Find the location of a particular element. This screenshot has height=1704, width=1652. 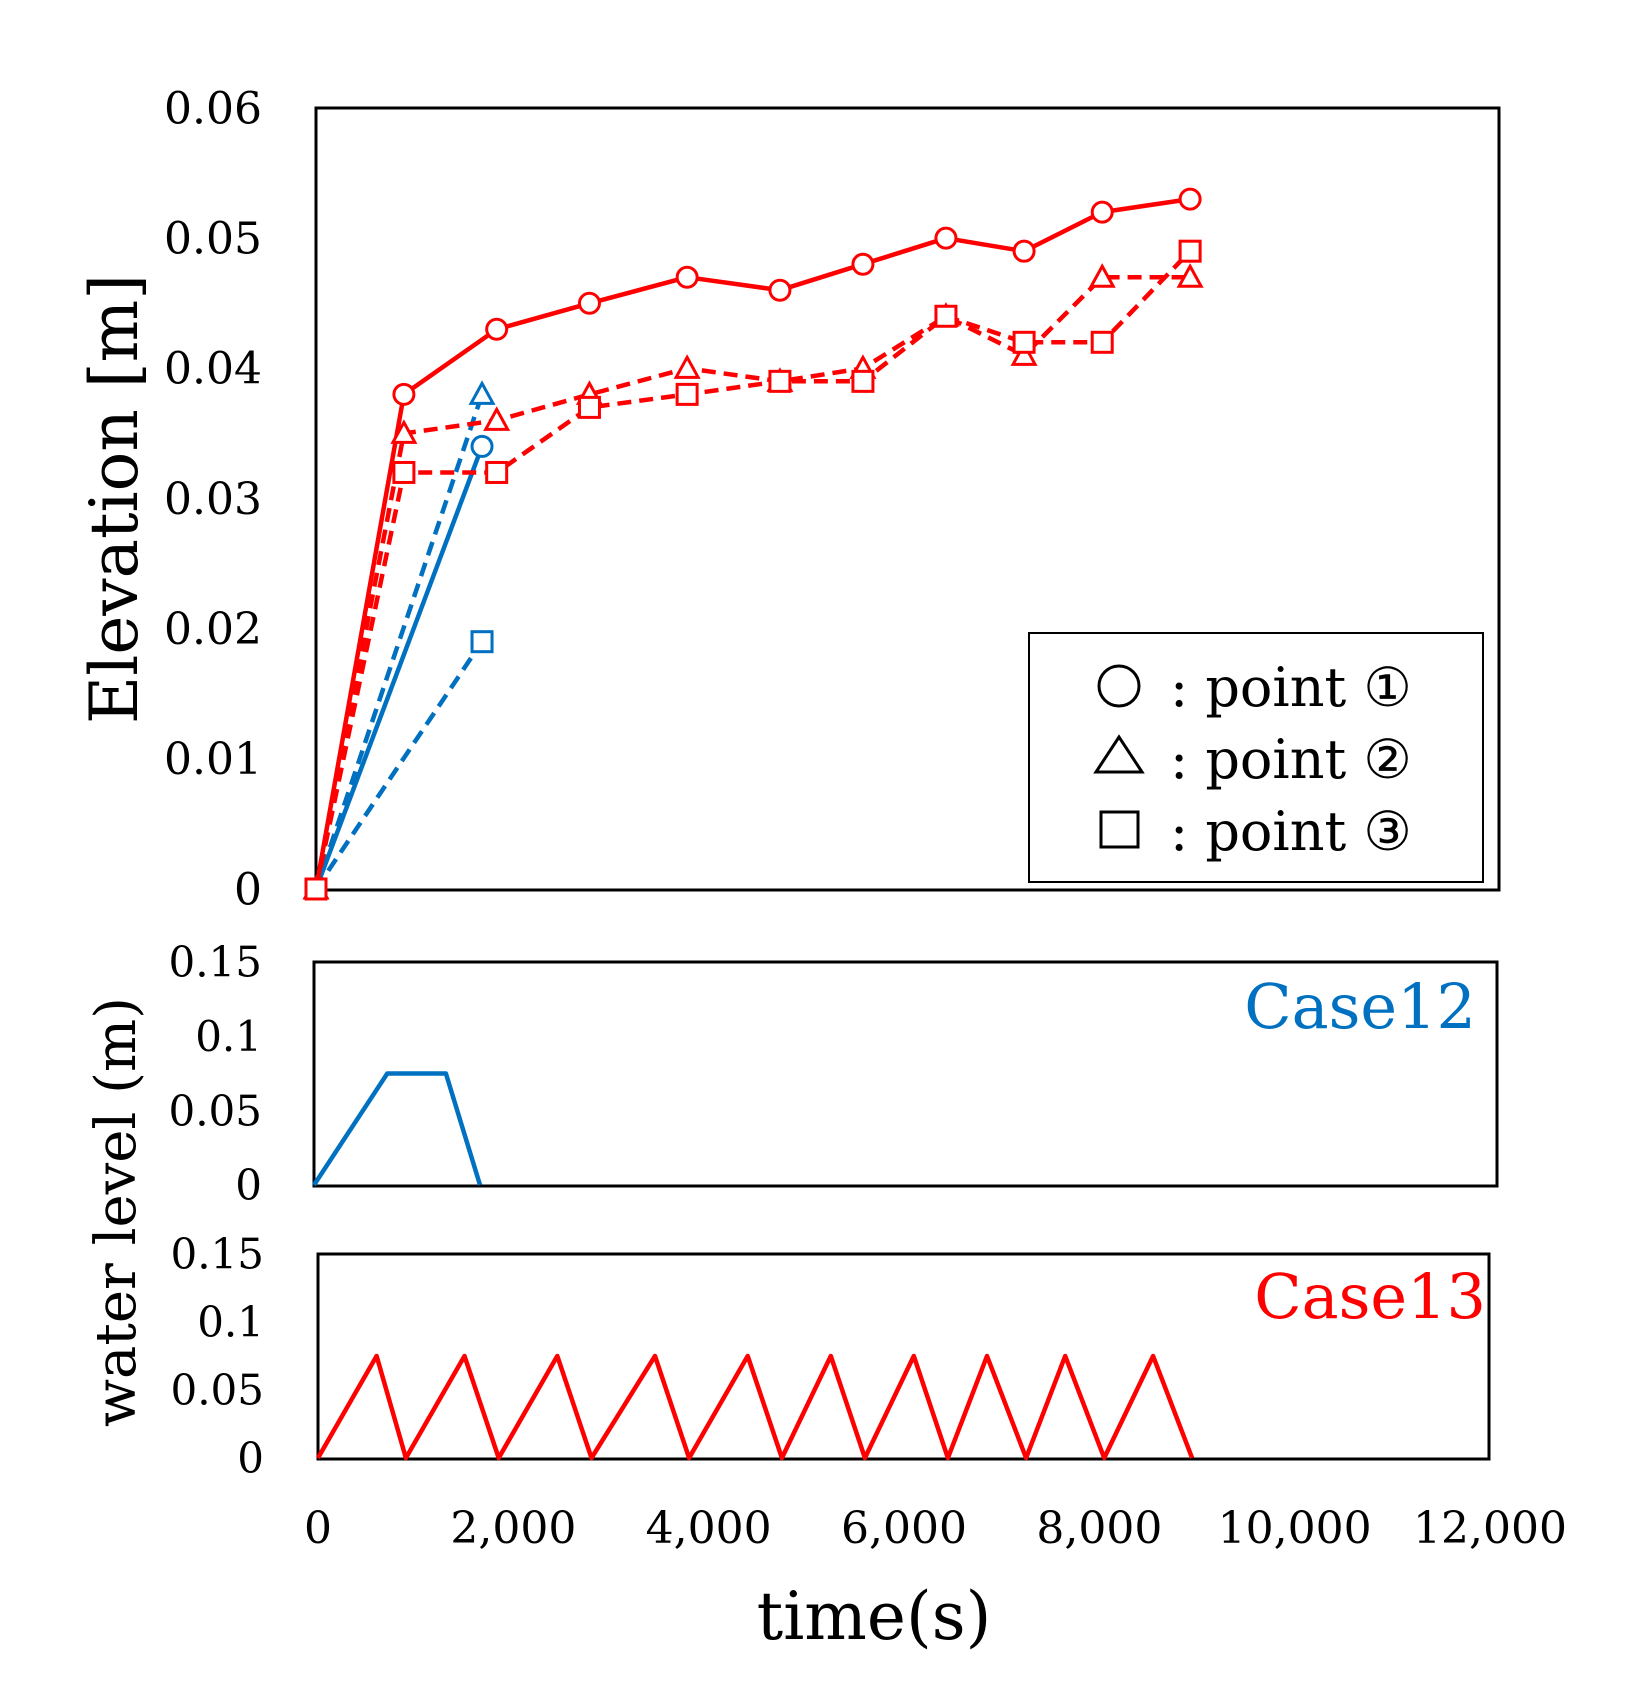

case13-annotation: Case13 is located at coordinates (1370, 1296).